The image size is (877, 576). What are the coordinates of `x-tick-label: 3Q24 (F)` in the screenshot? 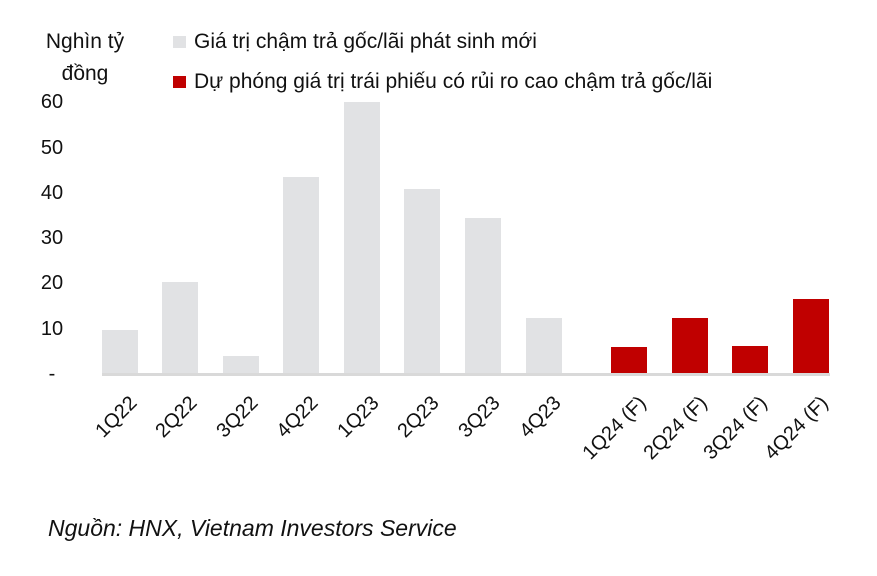 It's located at (735, 428).